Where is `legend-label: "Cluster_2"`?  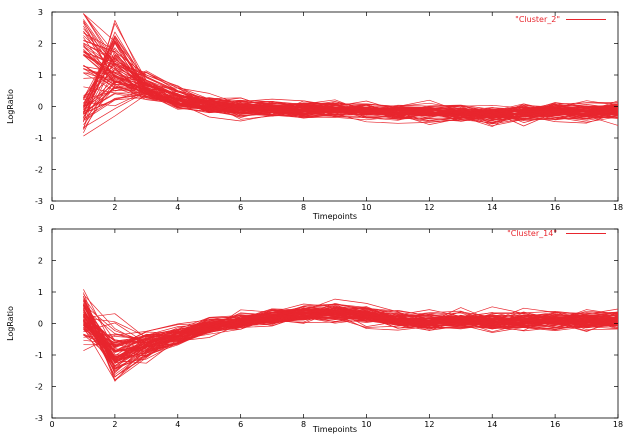 legend-label: "Cluster_2" is located at coordinates (537, 19).